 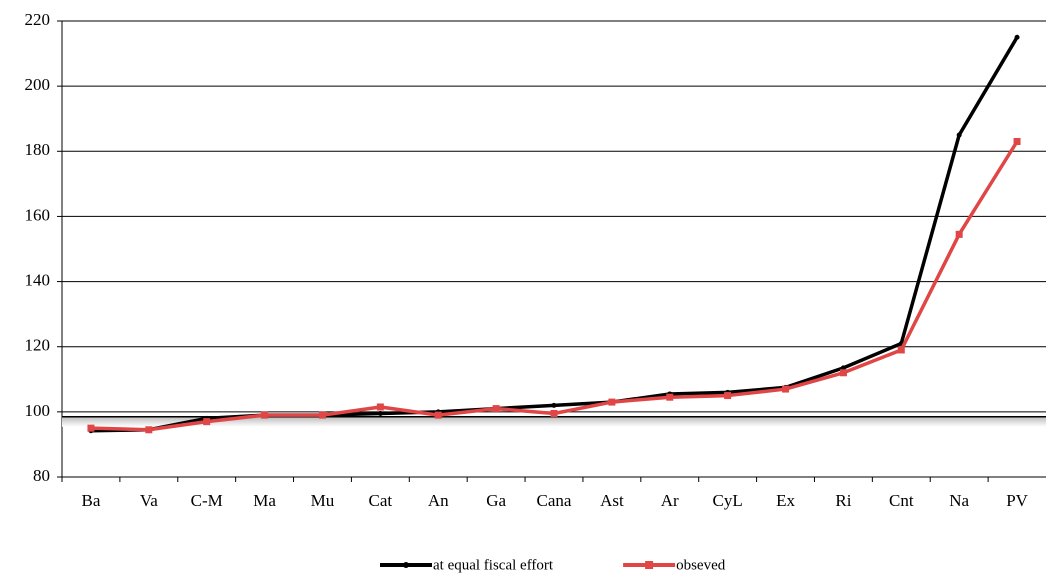 I want to click on x-tick-label: C-M, so click(x=207, y=500).